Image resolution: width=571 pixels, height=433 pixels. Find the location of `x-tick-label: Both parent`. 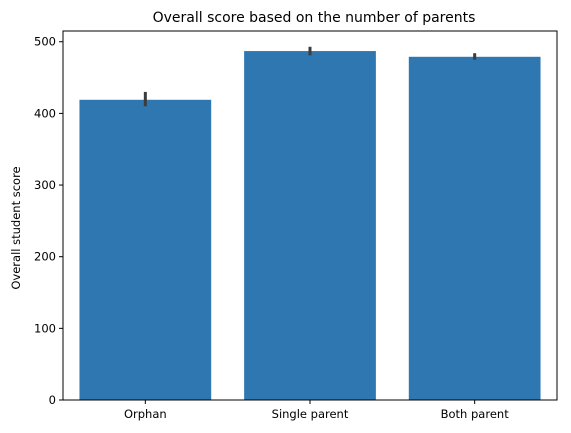

x-tick-label: Both parent is located at coordinates (475, 414).